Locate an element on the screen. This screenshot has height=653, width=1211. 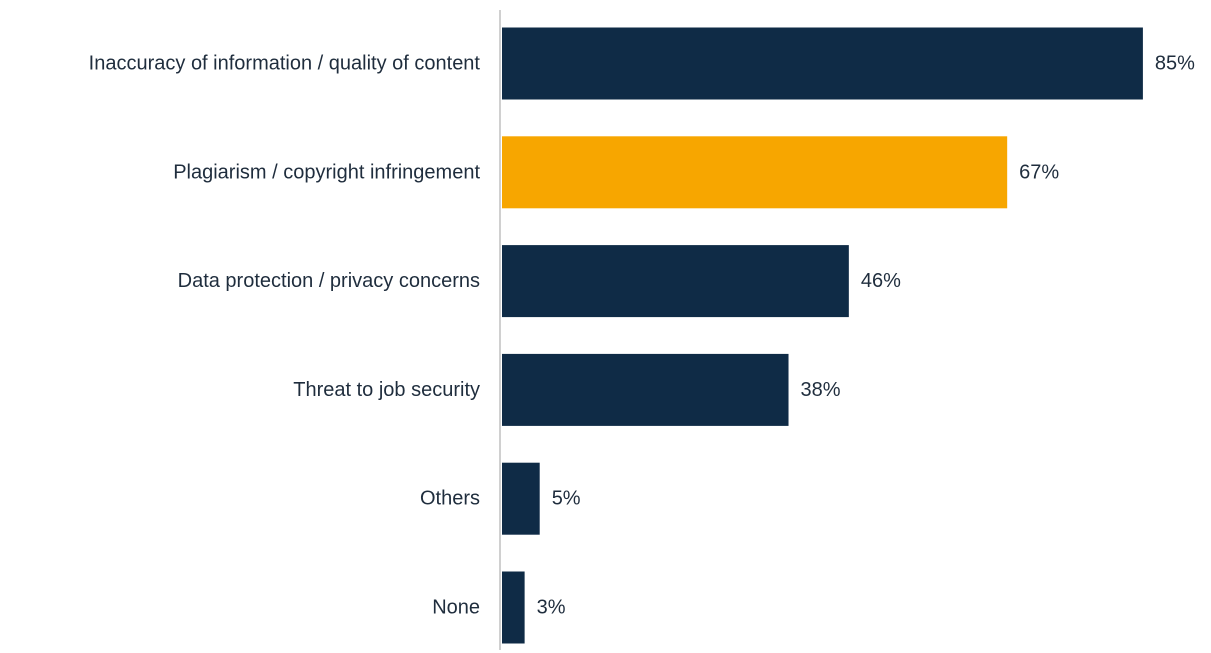
value-label-plagiarism-copyright-infringement: 67% is located at coordinates (1039, 172).